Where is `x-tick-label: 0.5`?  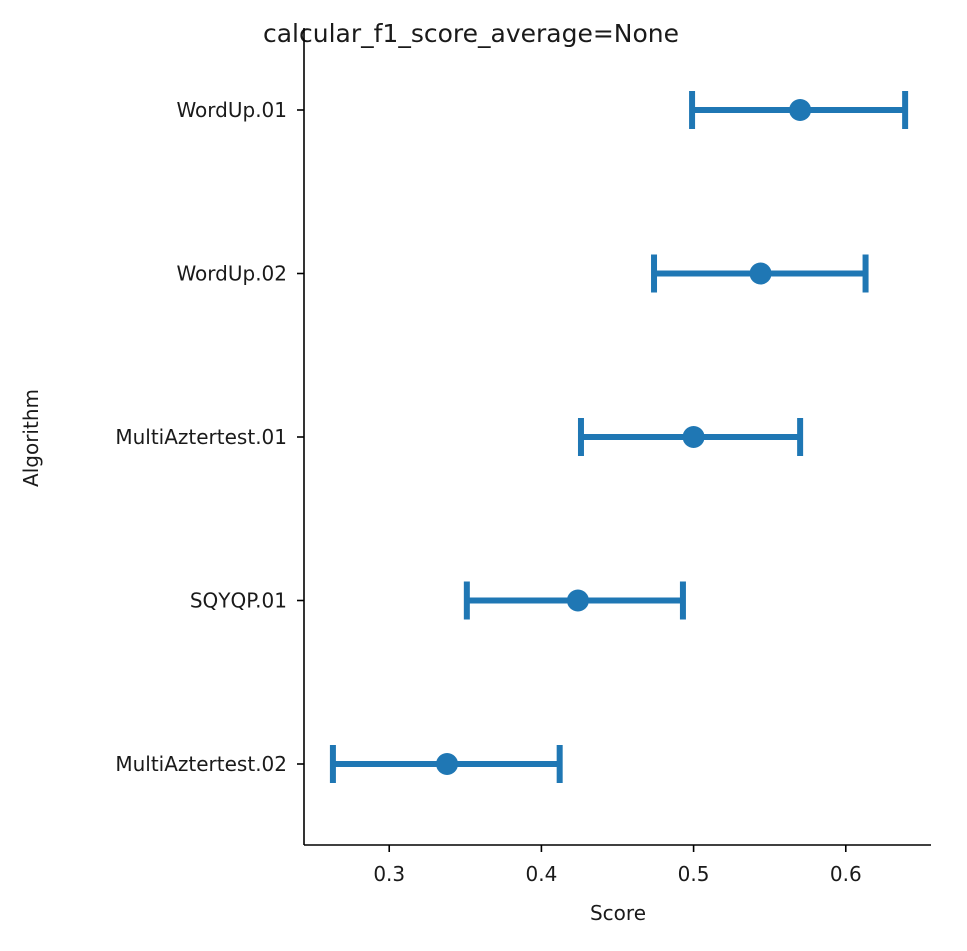 x-tick-label: 0.5 is located at coordinates (694, 874).